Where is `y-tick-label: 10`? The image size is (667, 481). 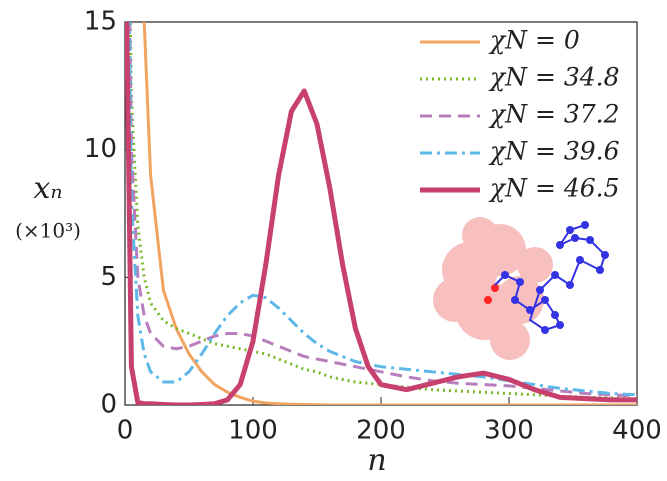
y-tick-label: 10 is located at coordinates (100, 149).